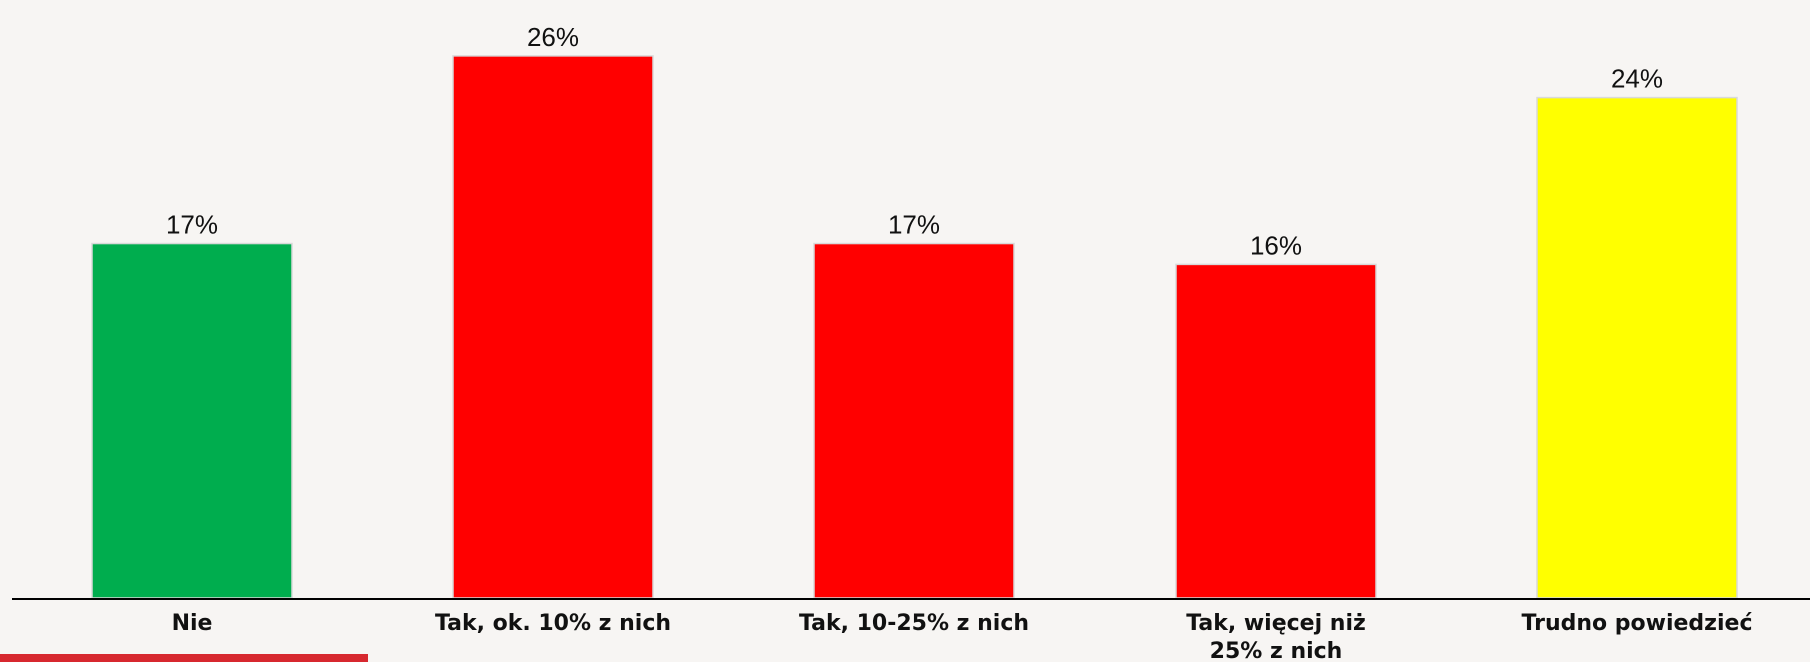 The width and height of the screenshot is (1810, 662). Describe the element at coordinates (914, 225) in the screenshot. I see `value-label-2: 17%` at that location.